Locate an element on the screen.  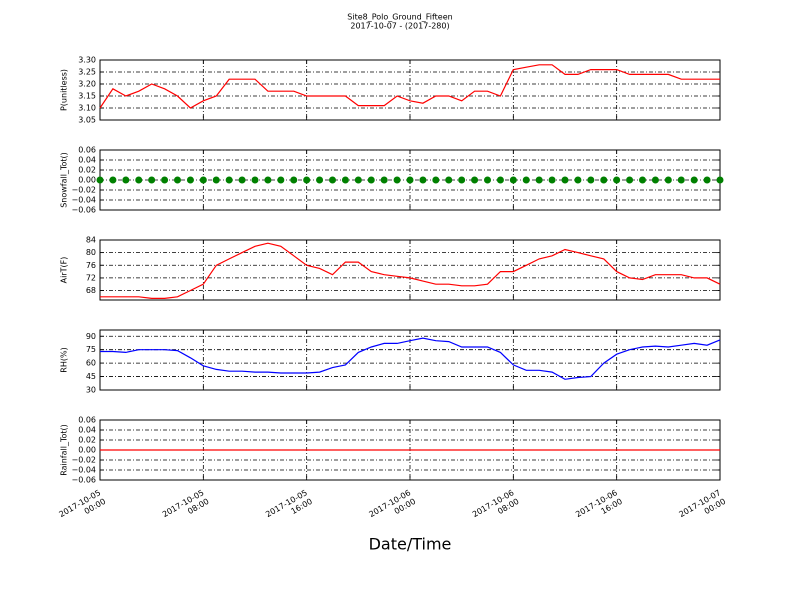
y-tick-label: 3.10 is located at coordinates (87, 108).